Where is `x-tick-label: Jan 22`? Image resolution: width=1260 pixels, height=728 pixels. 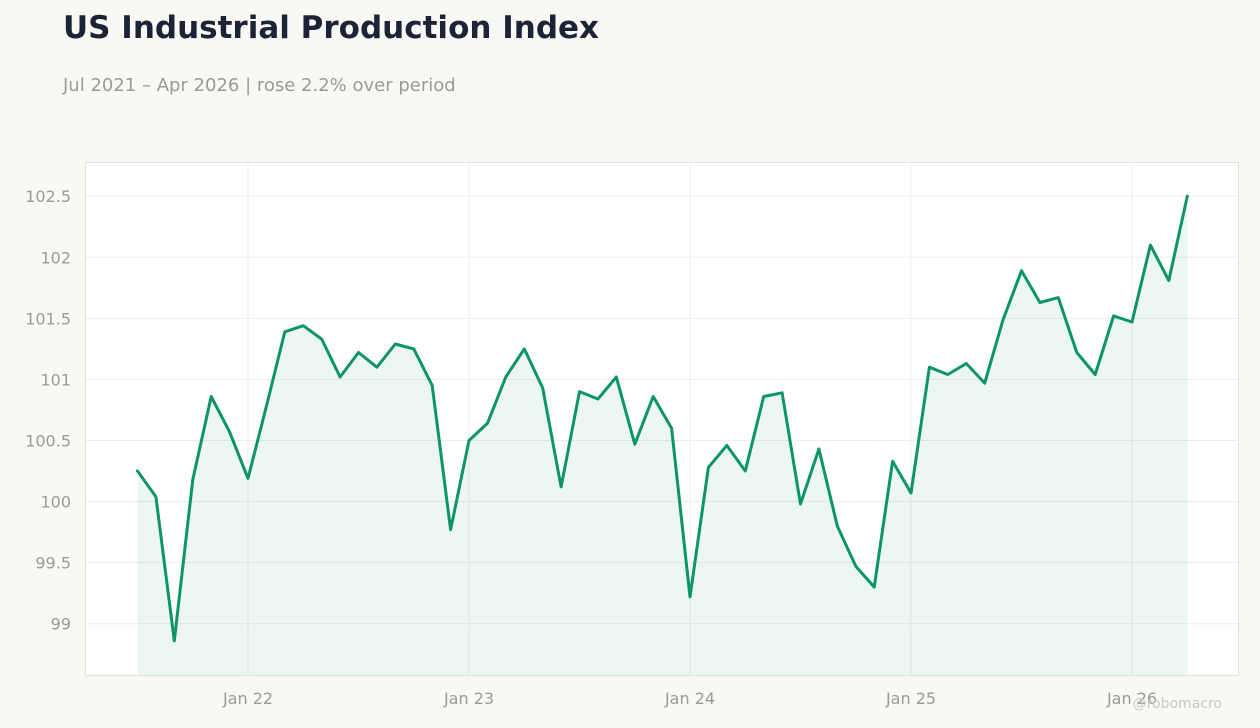 x-tick-label: Jan 22 is located at coordinates (247, 698).